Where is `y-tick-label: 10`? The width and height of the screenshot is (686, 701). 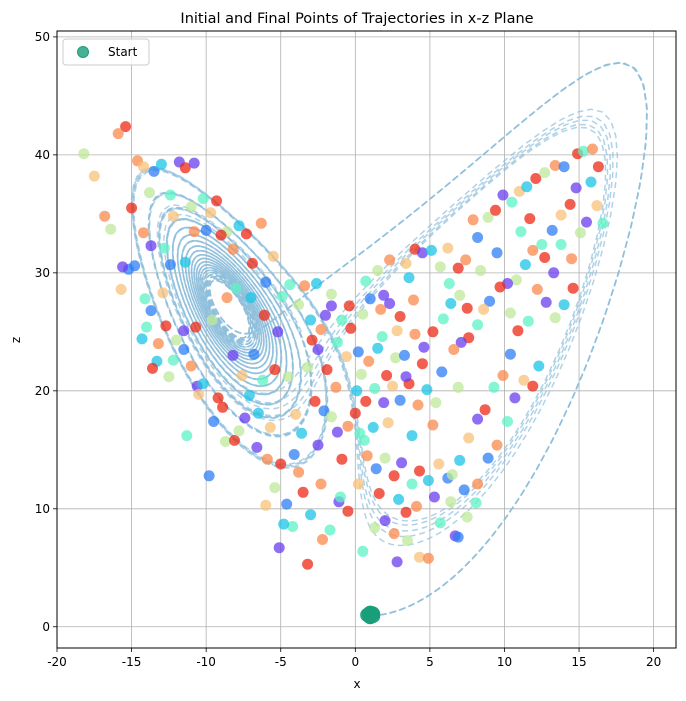
y-tick-label: 10 is located at coordinates (42, 509).